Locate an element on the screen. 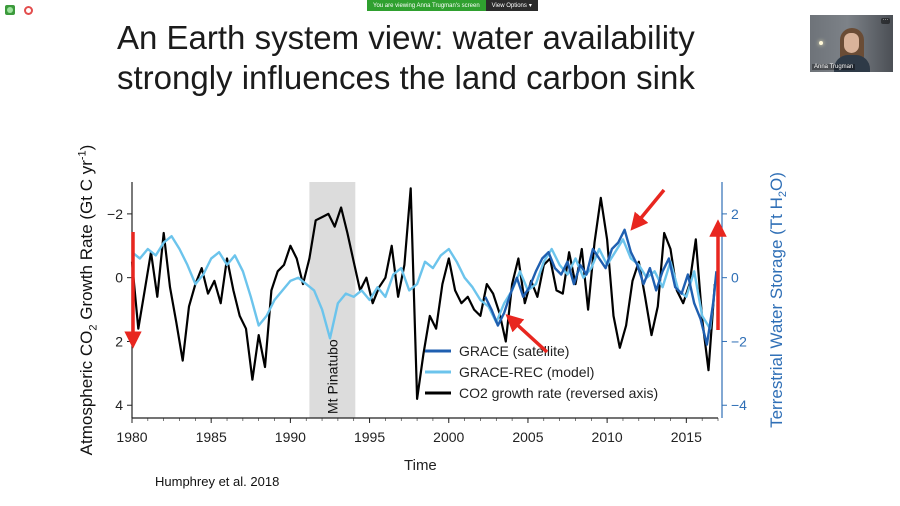  chevron-down-icon: ▾ is located at coordinates (530, 6).